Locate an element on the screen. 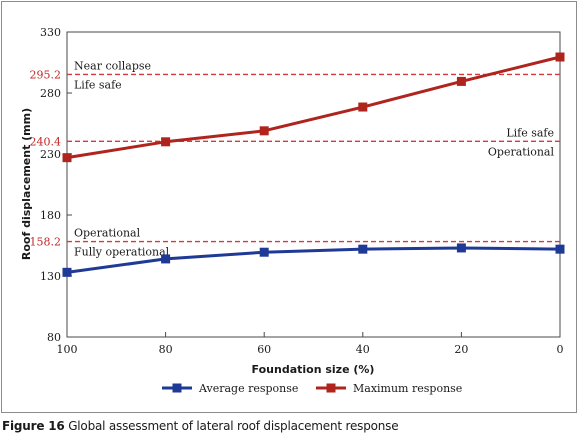  threshold-tick-label: 240.4 is located at coordinates (46, 141).